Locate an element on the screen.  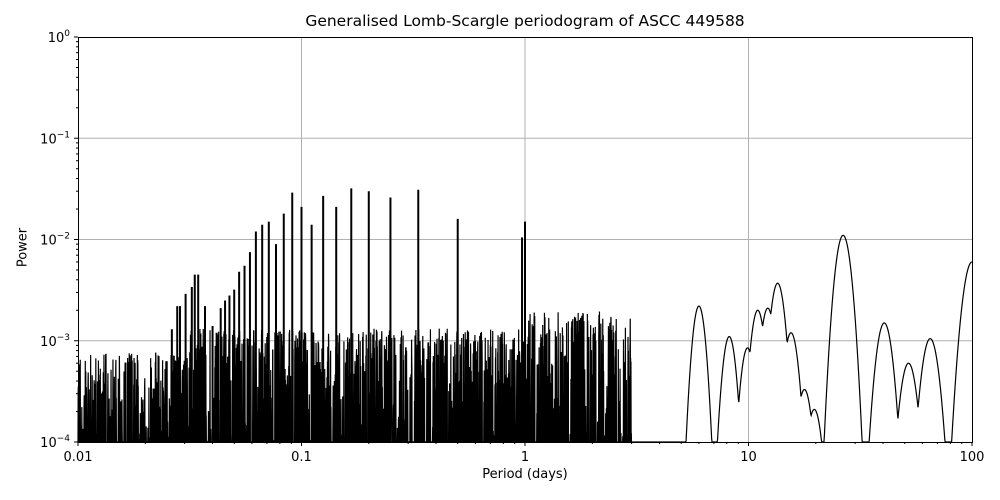
y-tick-label: 10⁻³ is located at coordinates (55, 341).